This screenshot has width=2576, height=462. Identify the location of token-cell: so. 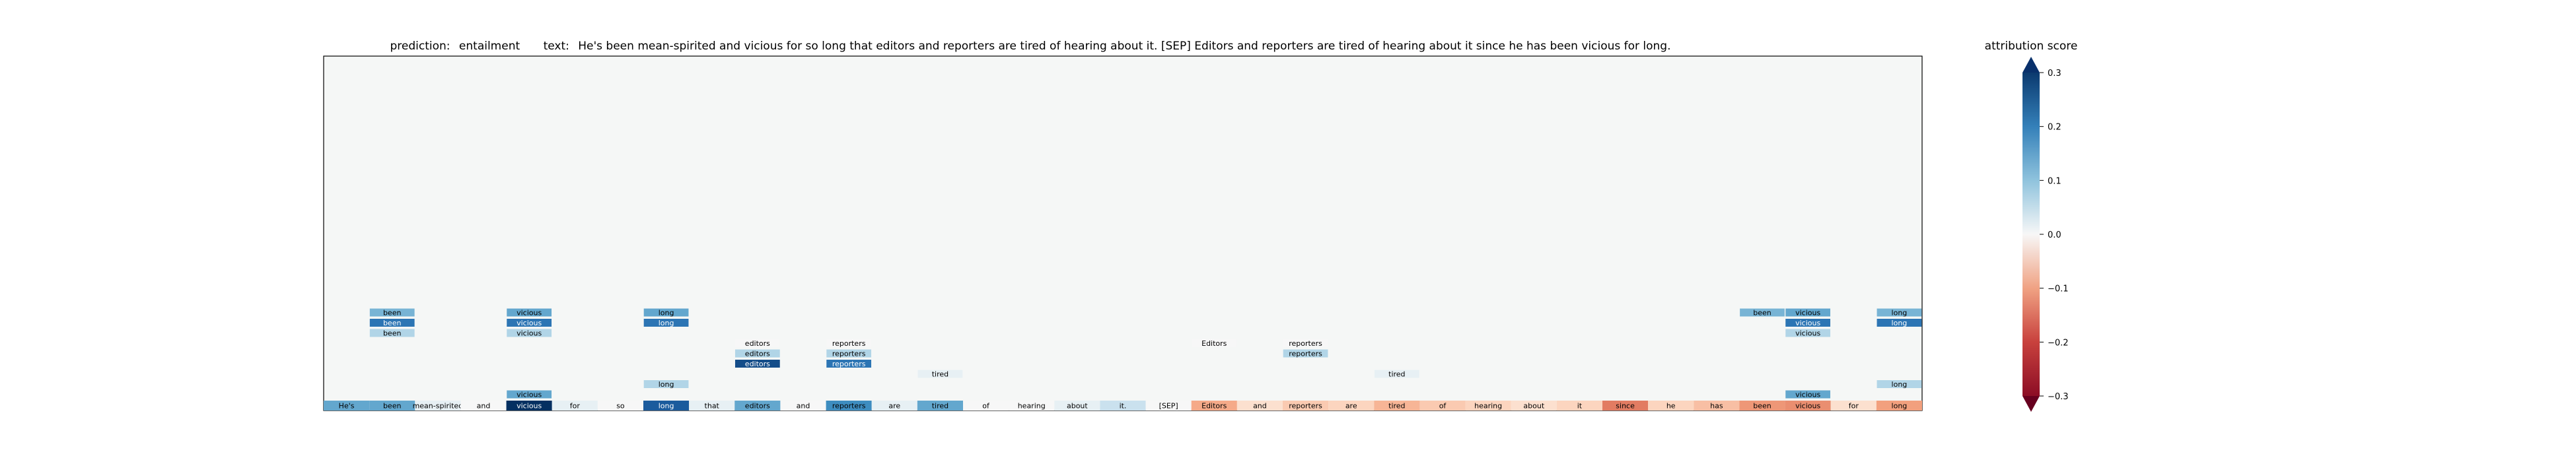
(620, 406).